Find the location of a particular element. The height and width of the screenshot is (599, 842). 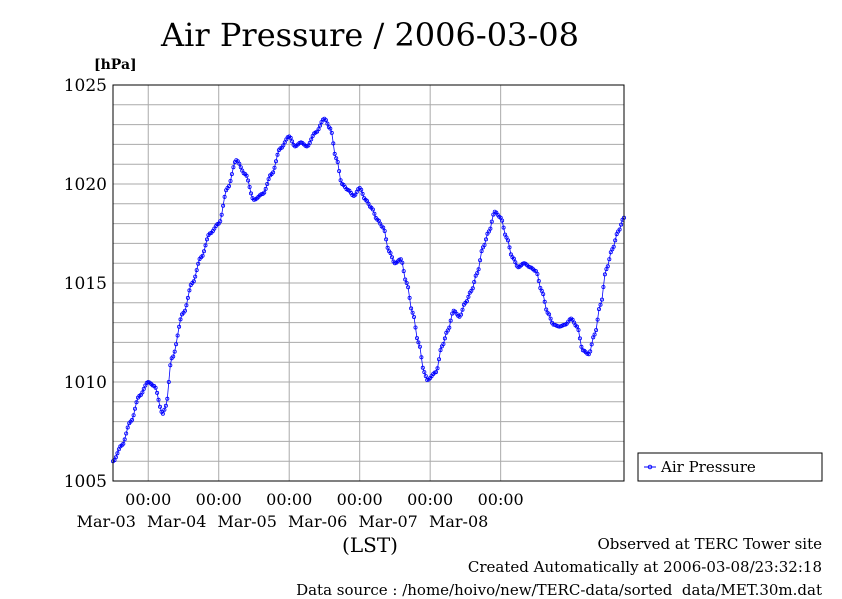

y-axis-ticks: 1005 1010 1015 1020 1025 is located at coordinates (85, 284).